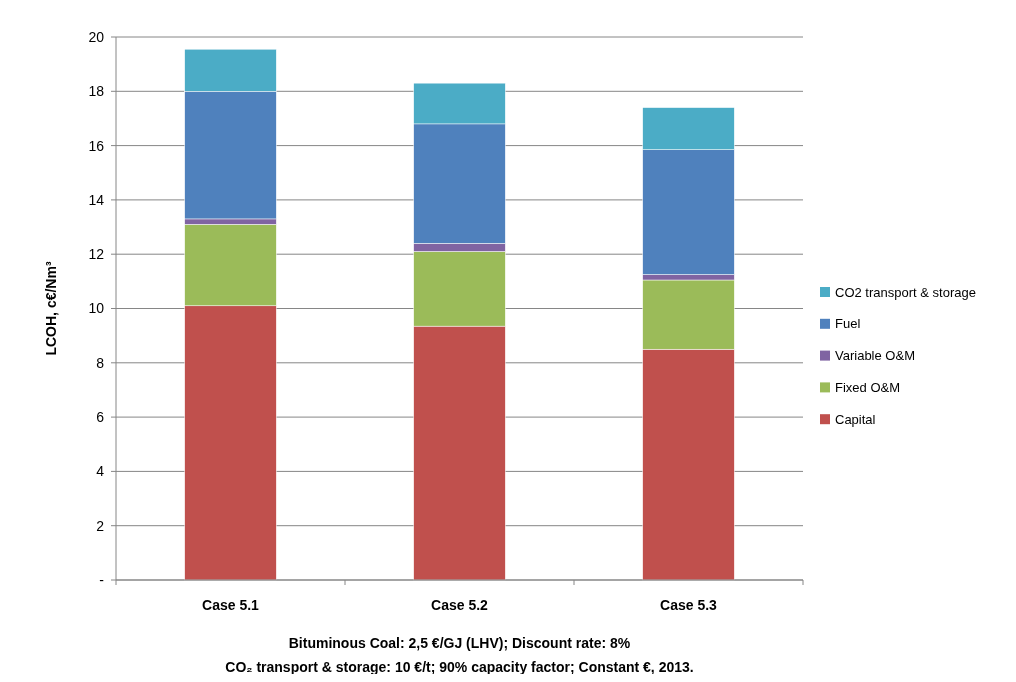 The height and width of the screenshot is (682, 1016). What do you see at coordinates (855, 419) in the screenshot?
I see `legend-label: Capital` at bounding box center [855, 419].